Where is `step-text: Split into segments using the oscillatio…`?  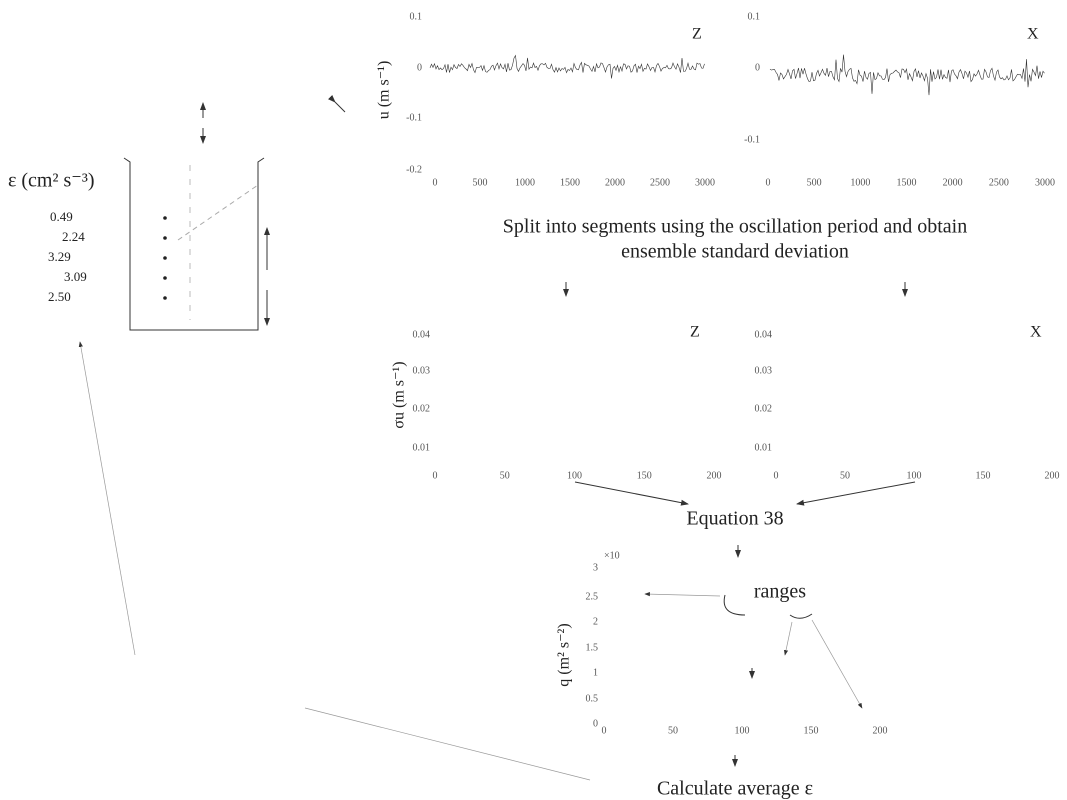 step-text: Split into segments using the oscillatio… is located at coordinates (735, 227).